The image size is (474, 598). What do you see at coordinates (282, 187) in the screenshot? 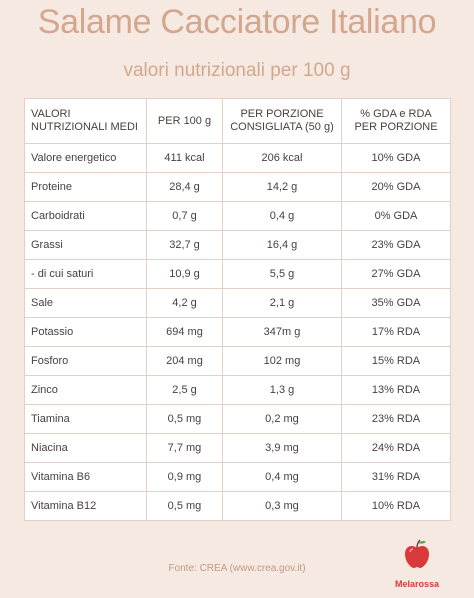
I see `value-per-portion: 14,2 g` at bounding box center [282, 187].